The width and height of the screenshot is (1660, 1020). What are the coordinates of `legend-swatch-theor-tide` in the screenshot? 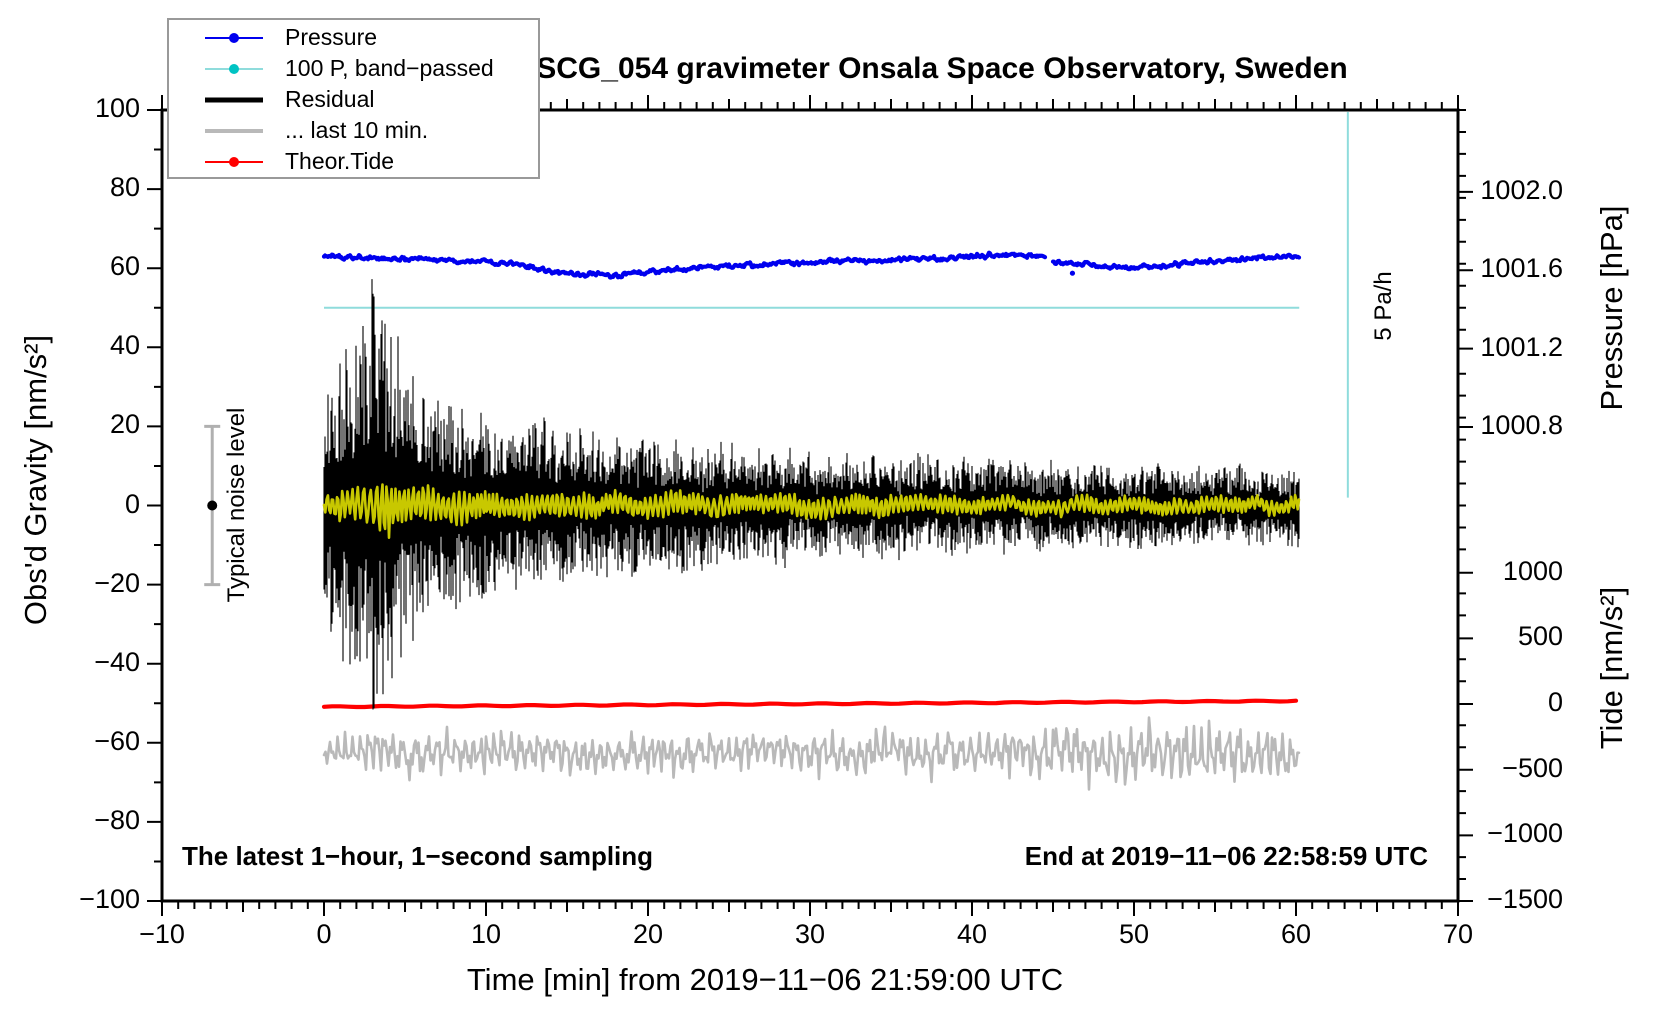 It's located at (217, 161).